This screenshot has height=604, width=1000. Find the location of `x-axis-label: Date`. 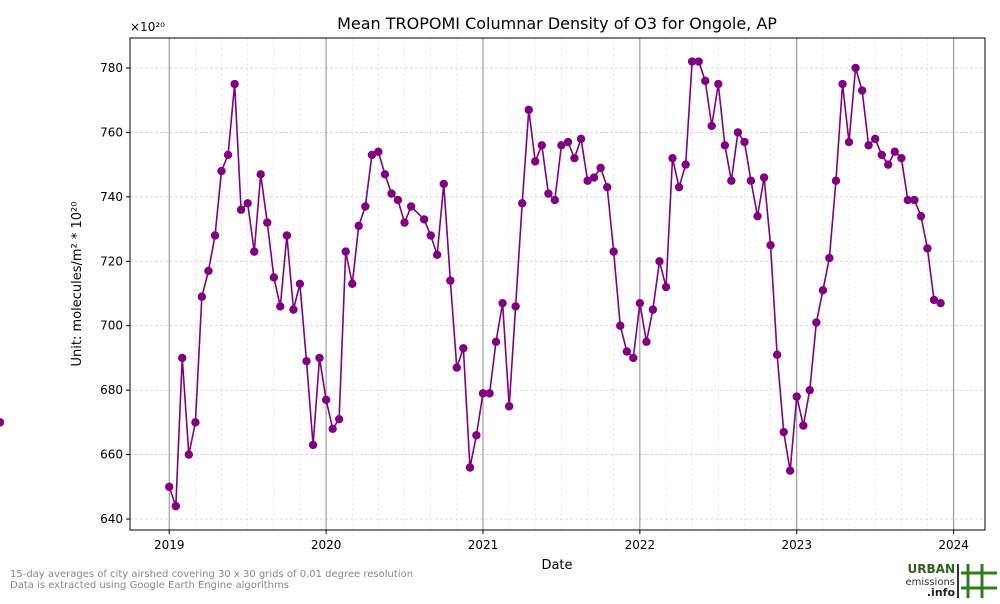

x-axis-label: Date is located at coordinates (556, 565).